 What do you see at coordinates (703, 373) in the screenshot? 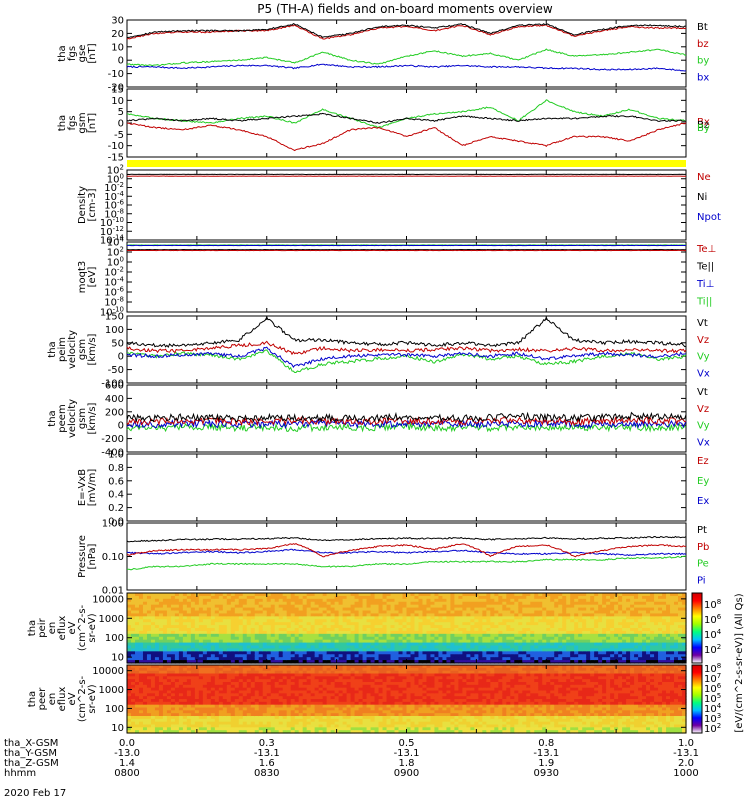
I see `legend-entry-Vx: Vx` at bounding box center [703, 373].